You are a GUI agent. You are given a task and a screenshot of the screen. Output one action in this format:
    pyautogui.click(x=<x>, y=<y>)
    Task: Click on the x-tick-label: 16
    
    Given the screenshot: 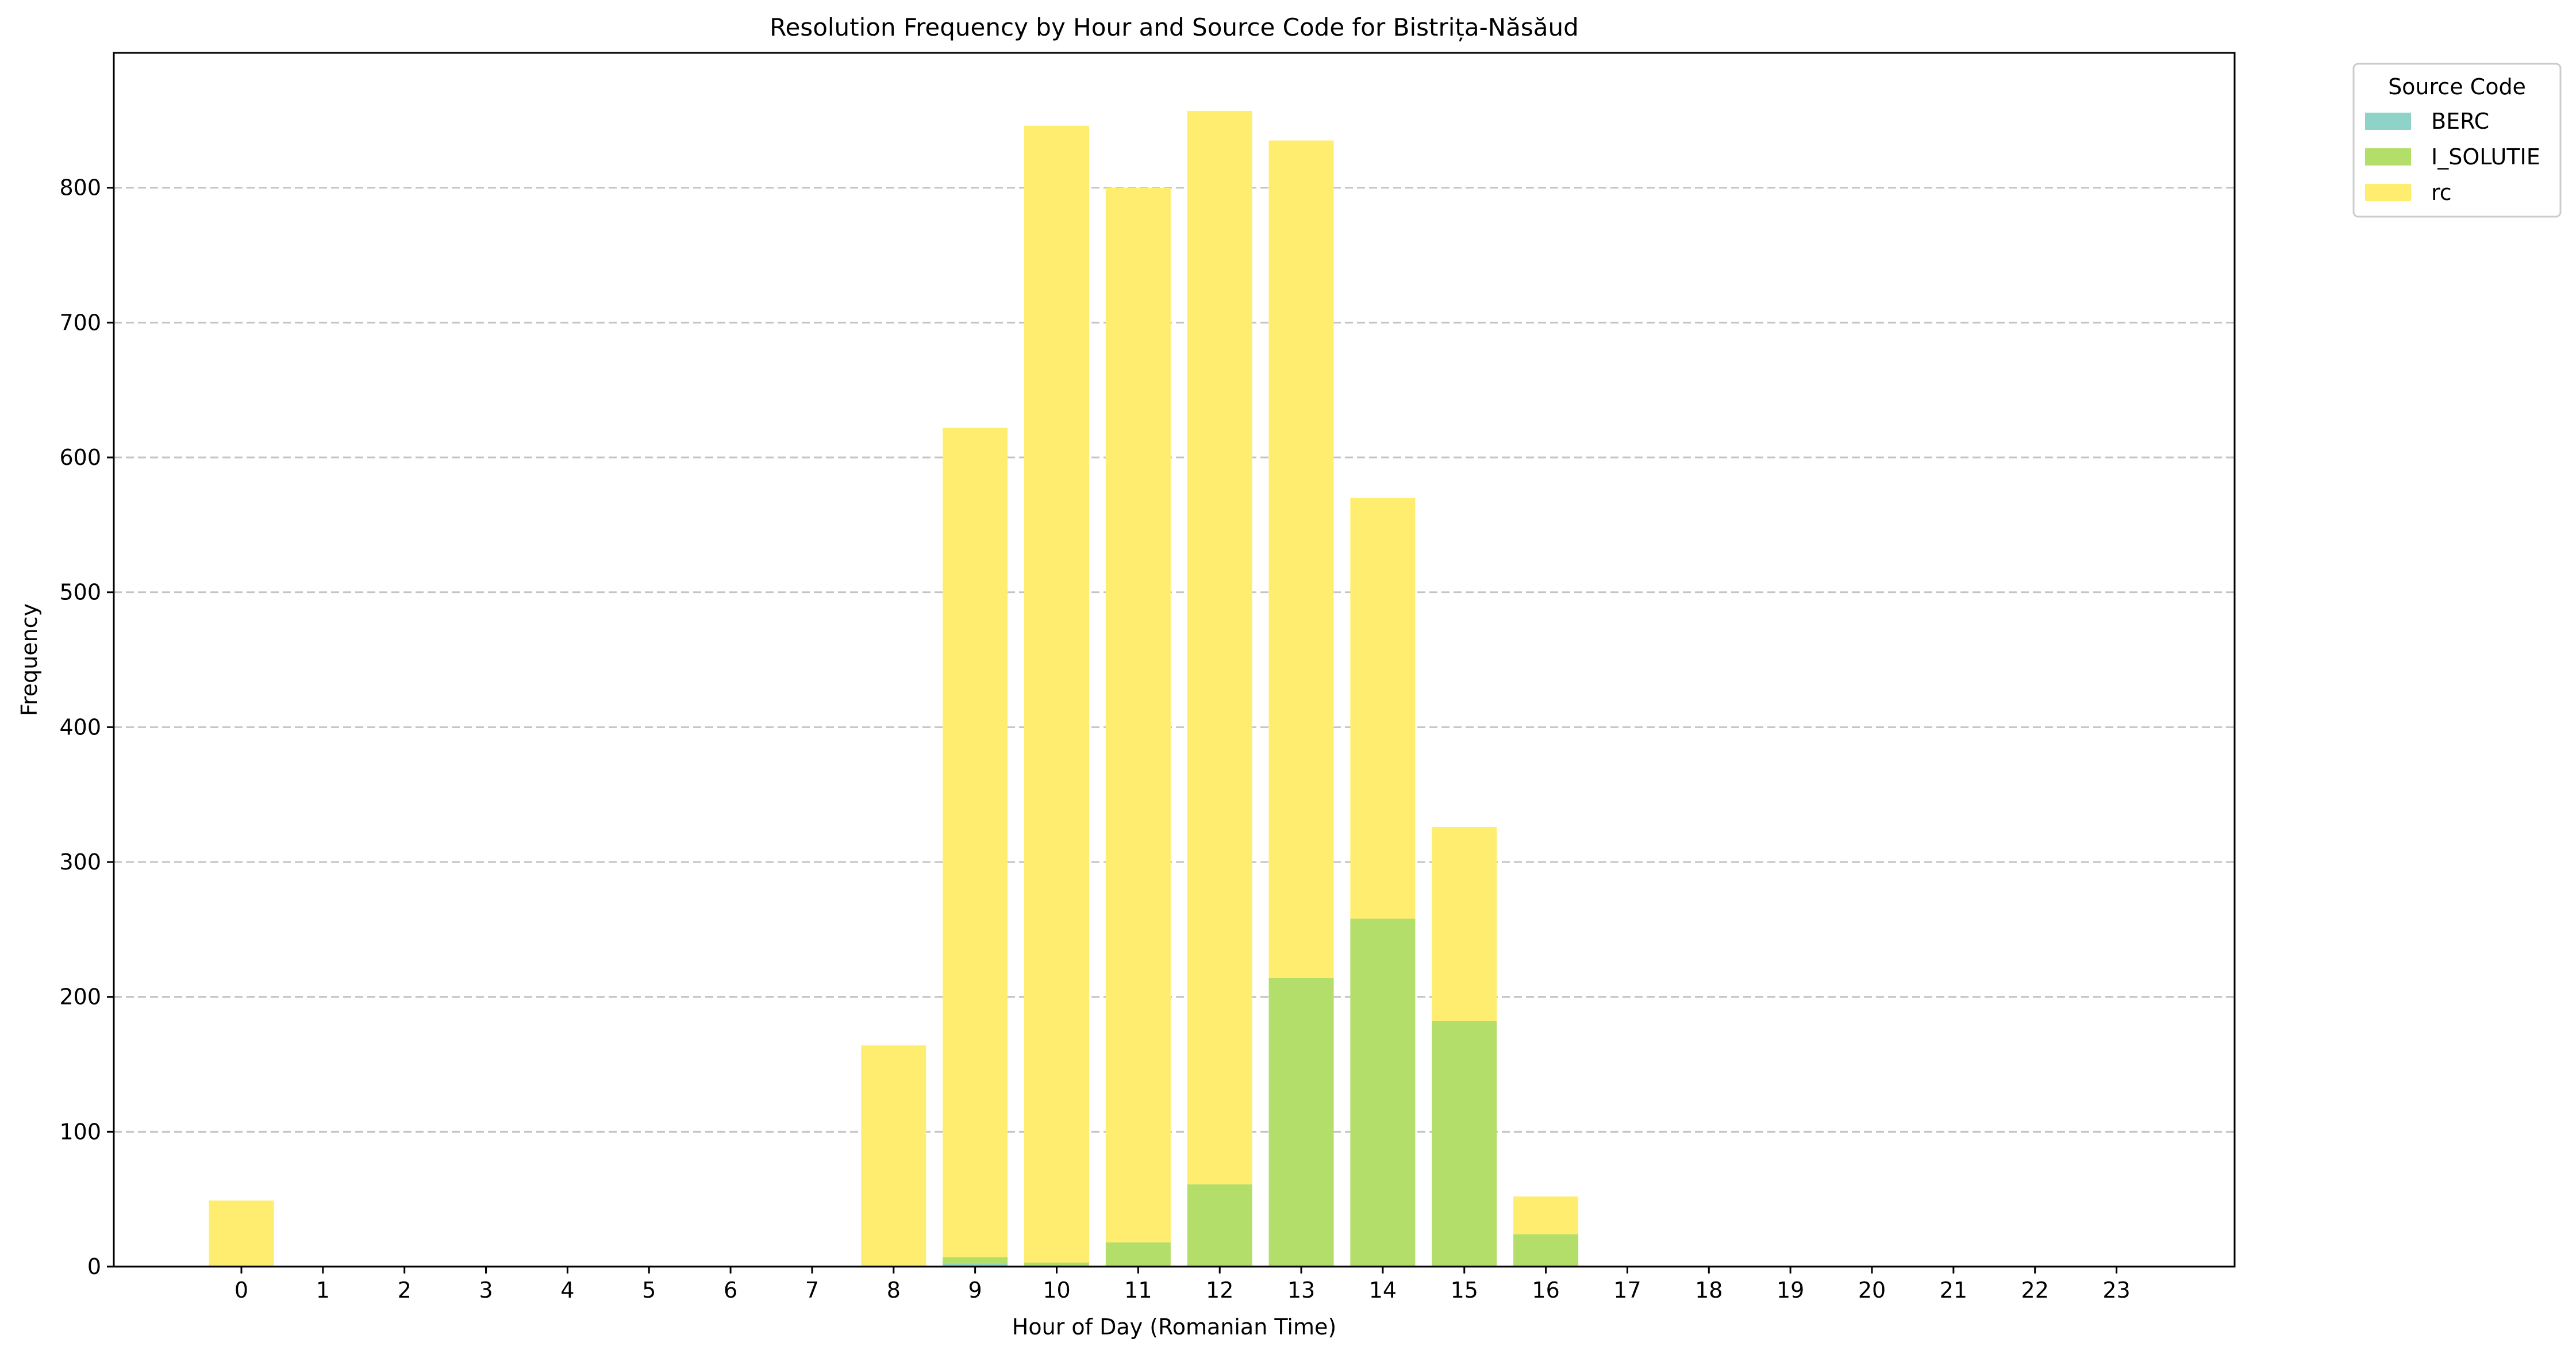 What is the action you would take?
    pyautogui.click(x=1545, y=1290)
    